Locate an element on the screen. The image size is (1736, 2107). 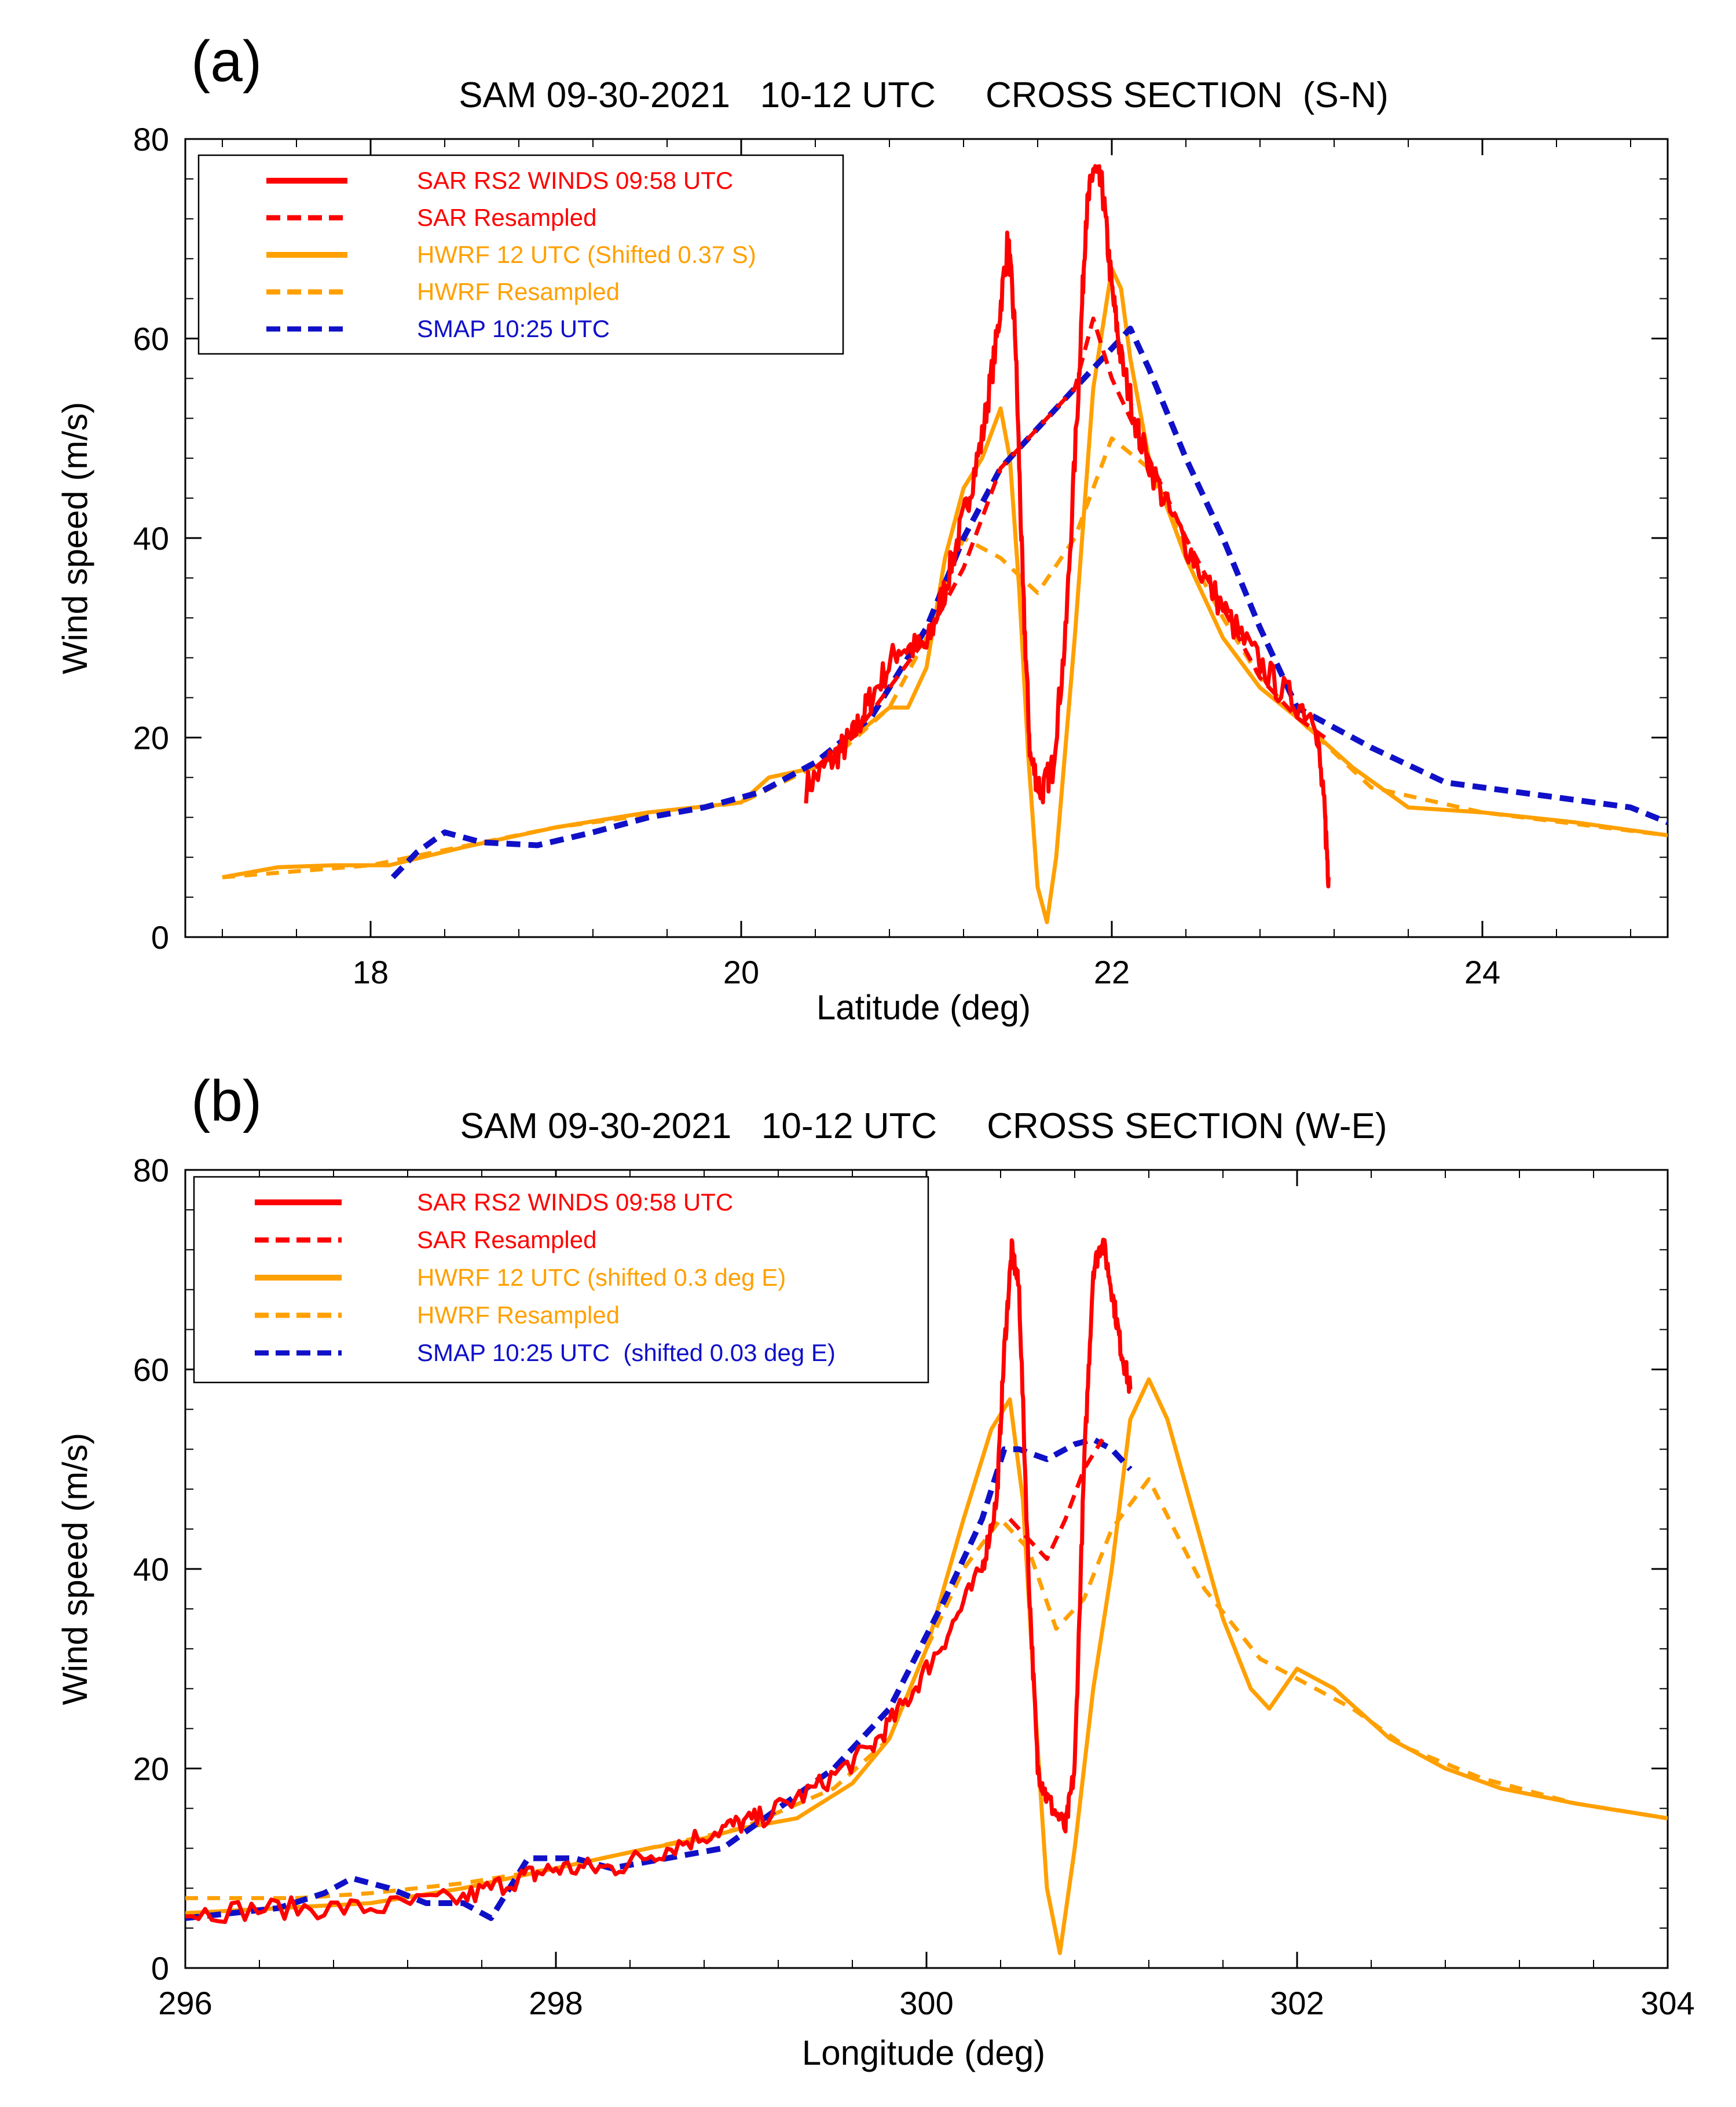
x-tick-label: 18 is located at coordinates (371, 972).